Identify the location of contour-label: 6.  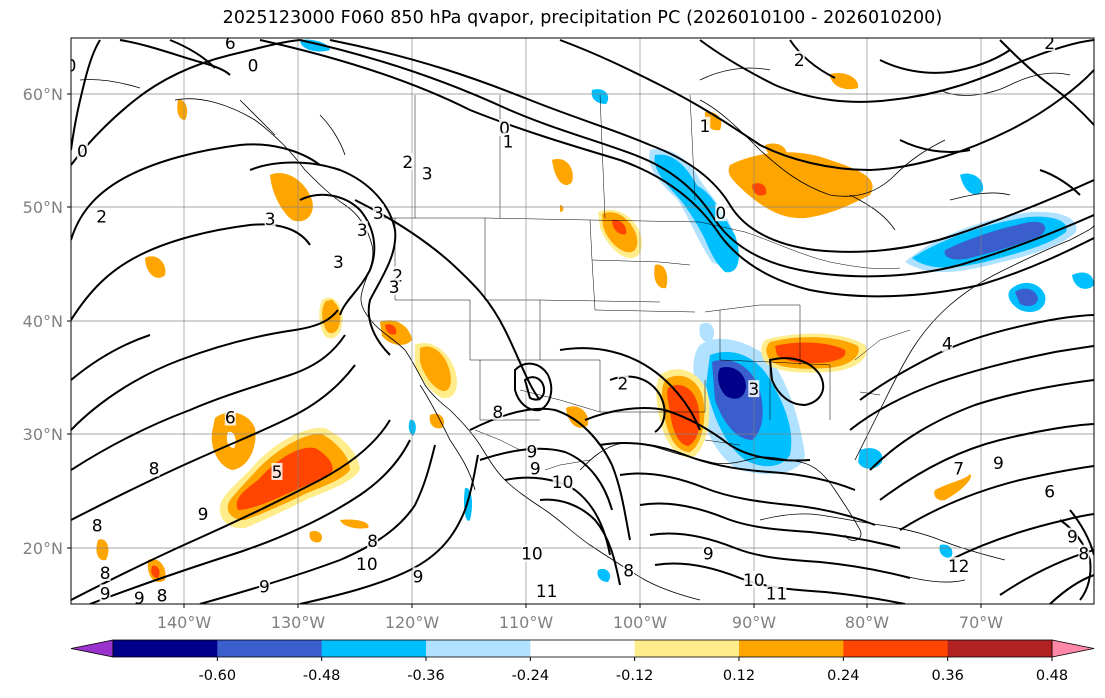
(1049, 492).